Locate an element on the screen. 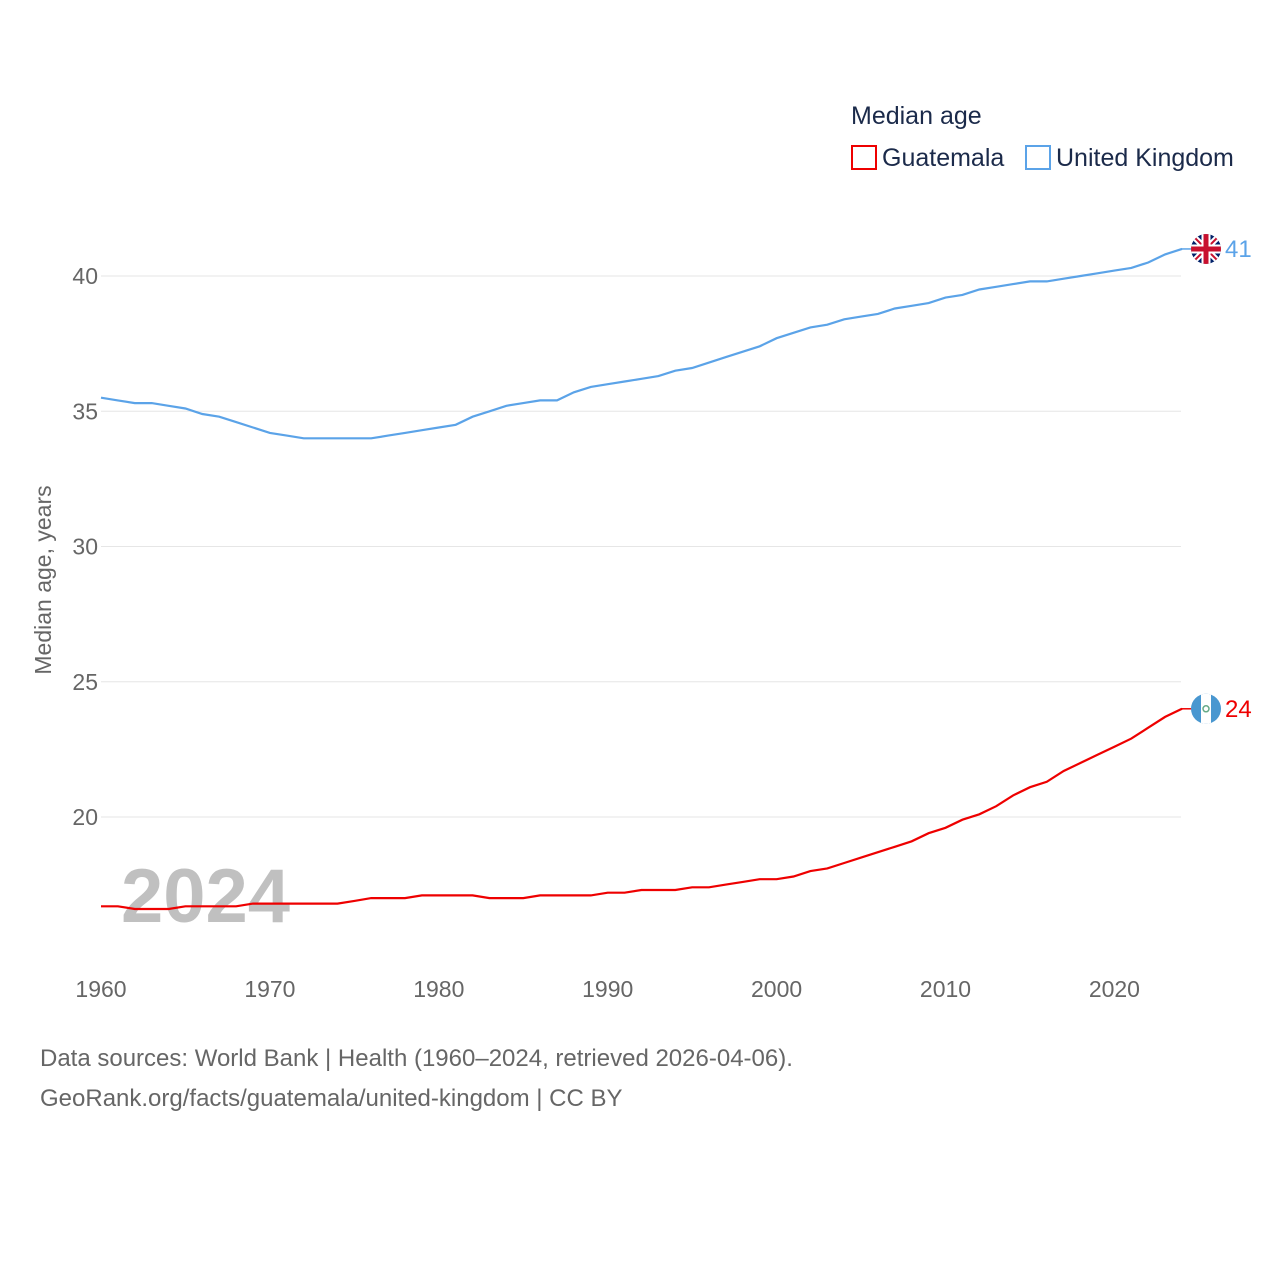  y-axis-title: Median age, years is located at coordinates (43, 579).